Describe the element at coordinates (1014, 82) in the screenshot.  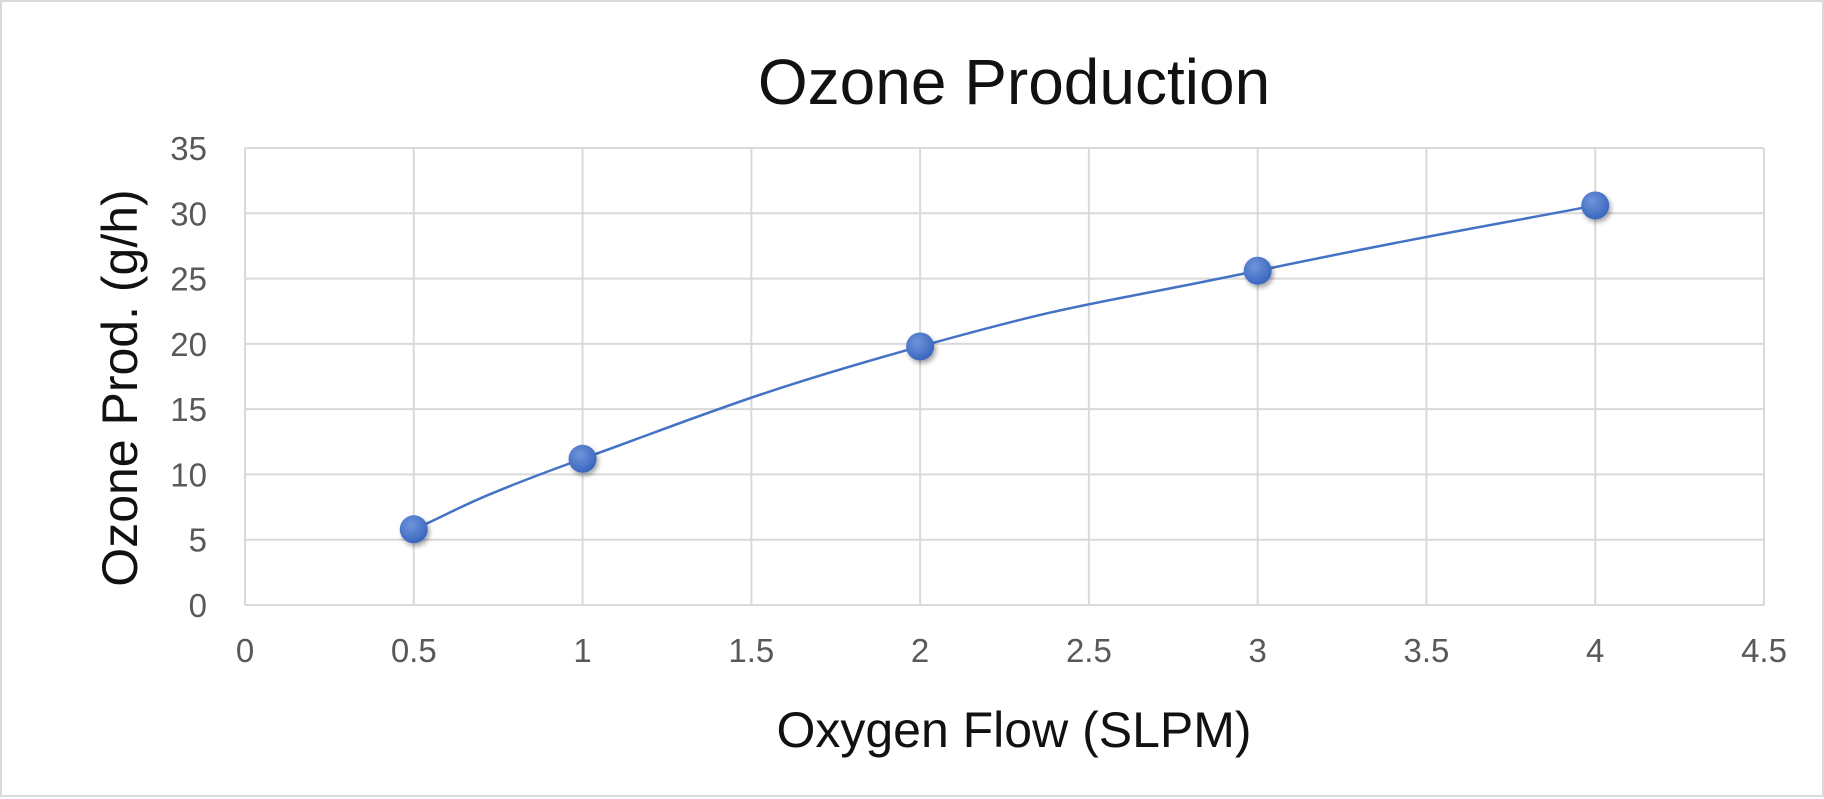
I see `chart-title: Ozone Production` at that location.